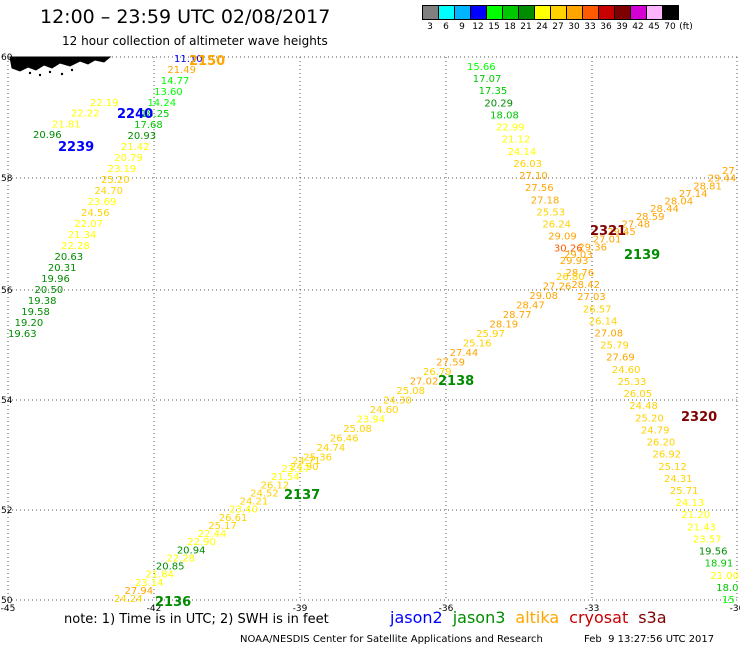  I want to click on wave-height-value: 23.14, so click(149, 583).